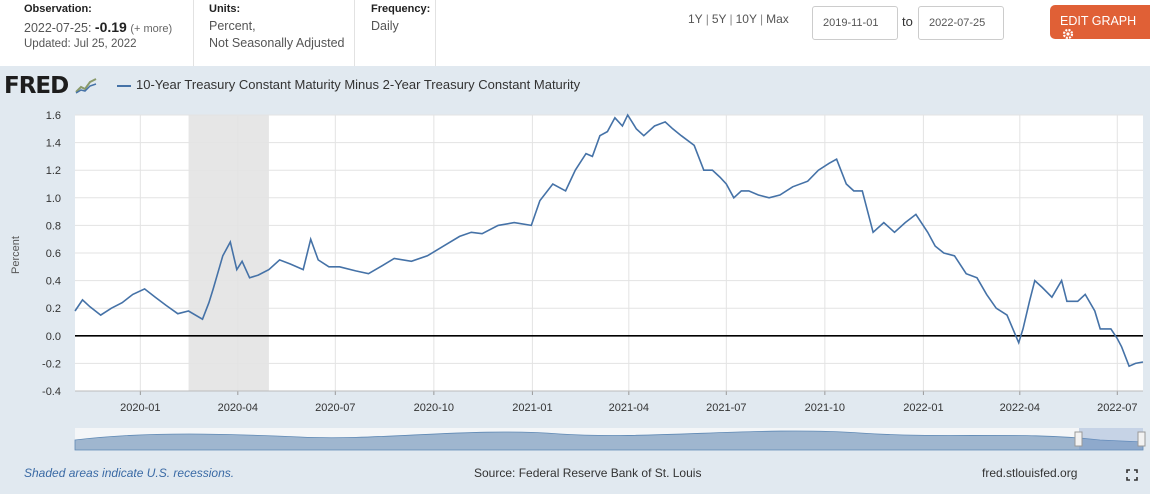 Image resolution: width=1150 pixels, height=494 pixels. Describe the element at coordinates (232, 26) in the screenshot. I see `units-line1: Percent,` at that location.